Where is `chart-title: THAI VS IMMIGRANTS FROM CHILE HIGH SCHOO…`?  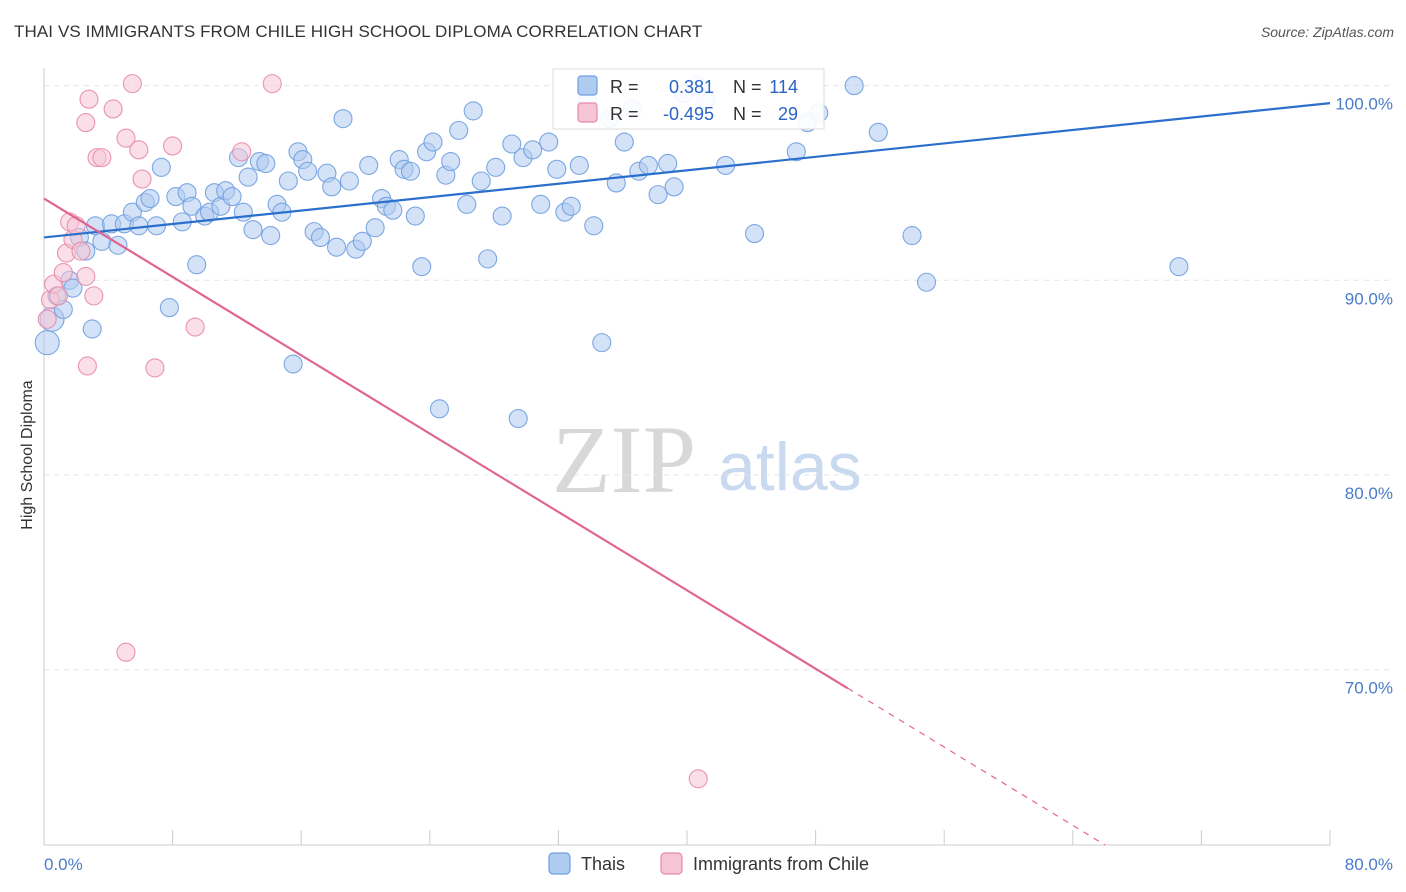 chart-title: THAI VS IMMIGRANTS FROM CHILE HIGH SCHOO… is located at coordinates (358, 31).